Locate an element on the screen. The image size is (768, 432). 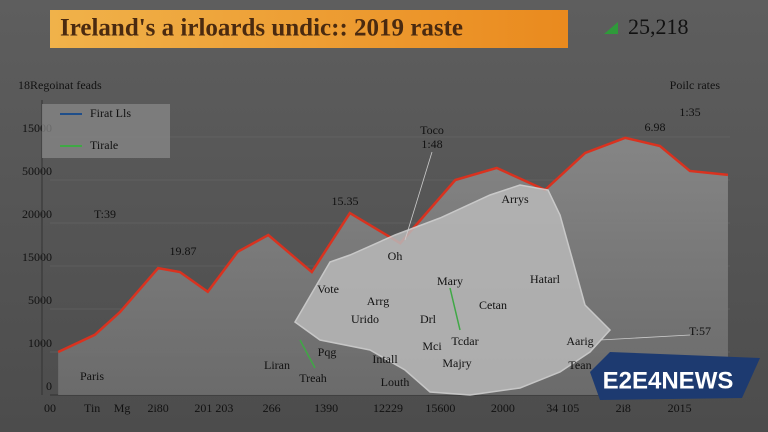
x-tick-label: 201 203 is located at coordinates (213, 408).